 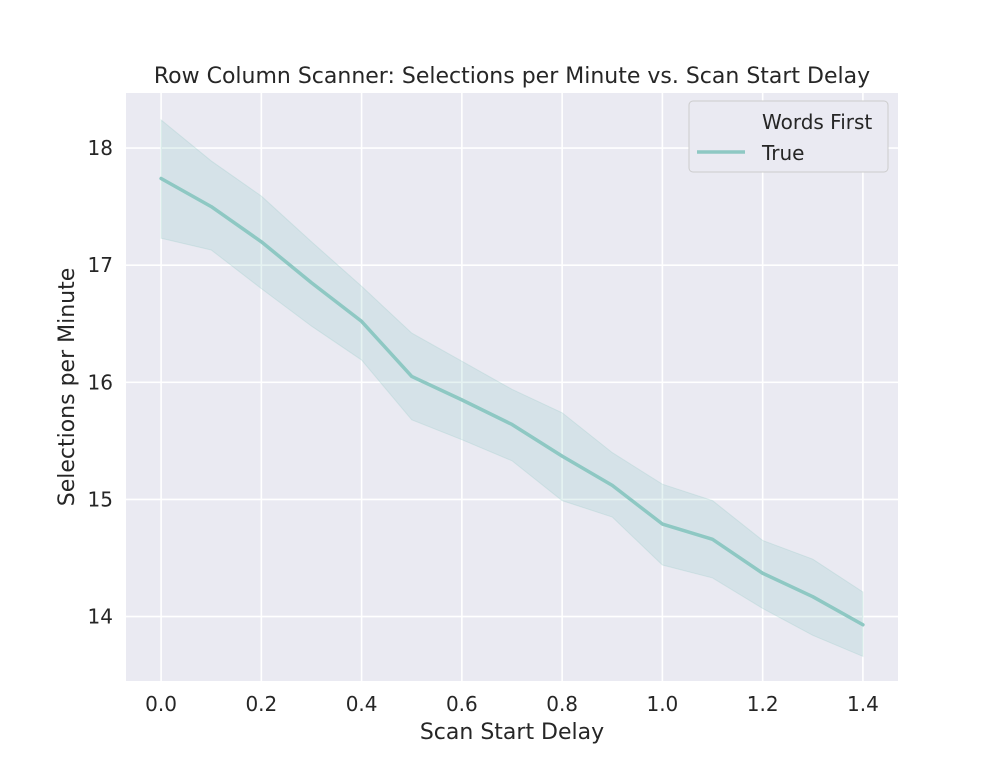 What do you see at coordinates (512, 704) in the screenshot?
I see `x-tick-labels: 0.0 0.2 0.4 0.6 0.8 1.0 1.2 1.4` at bounding box center [512, 704].